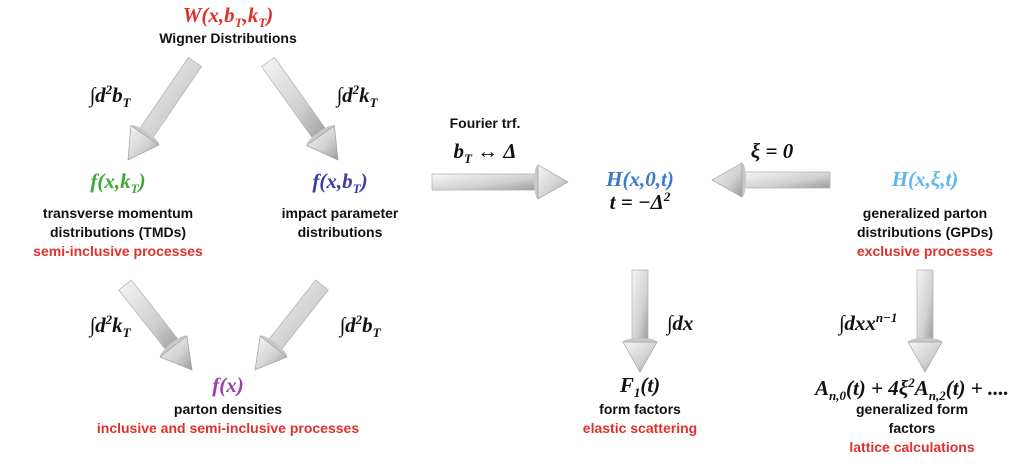  I want to click on formula-part: f(x), so click(227, 385).